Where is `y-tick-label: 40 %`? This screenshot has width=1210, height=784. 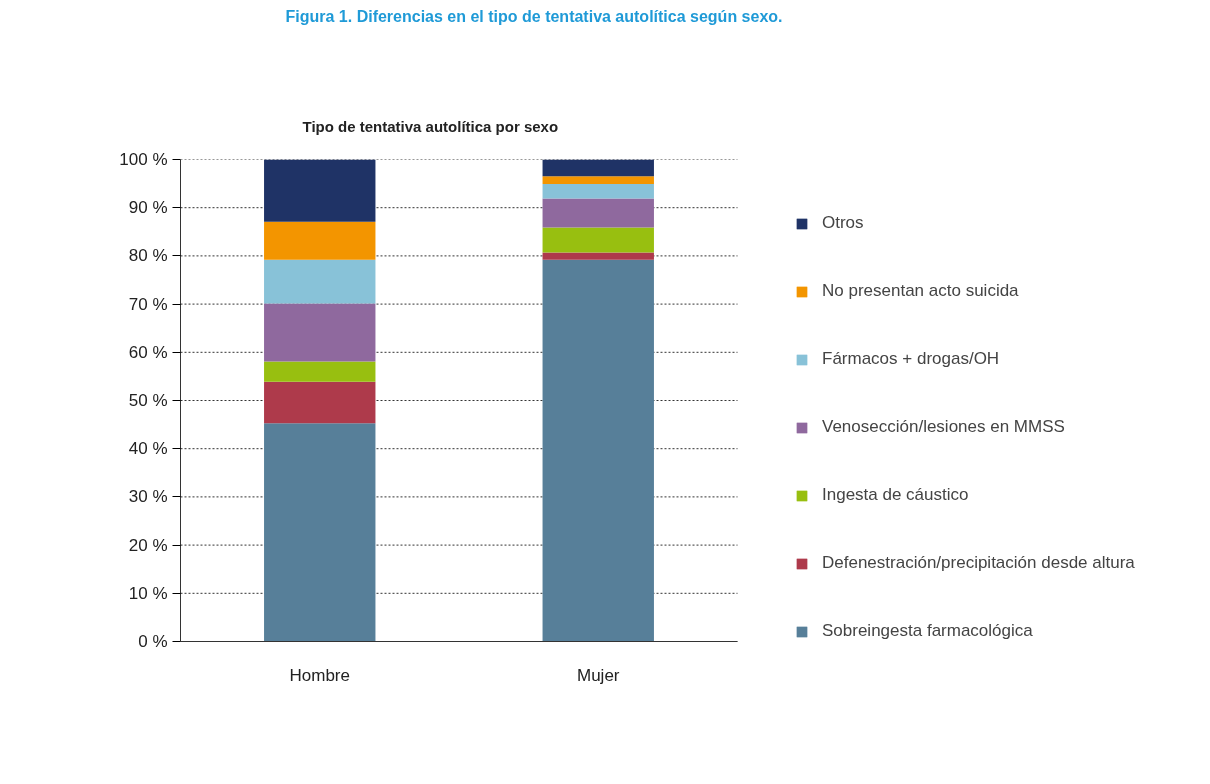 y-tick-label: 40 % is located at coordinates (148, 449).